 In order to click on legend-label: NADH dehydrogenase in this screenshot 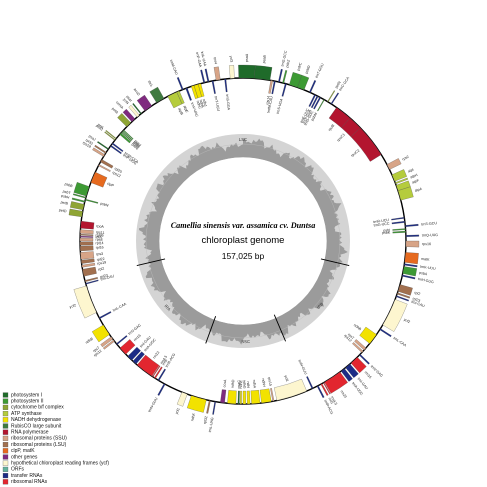, I will do `click(36, 420)`.